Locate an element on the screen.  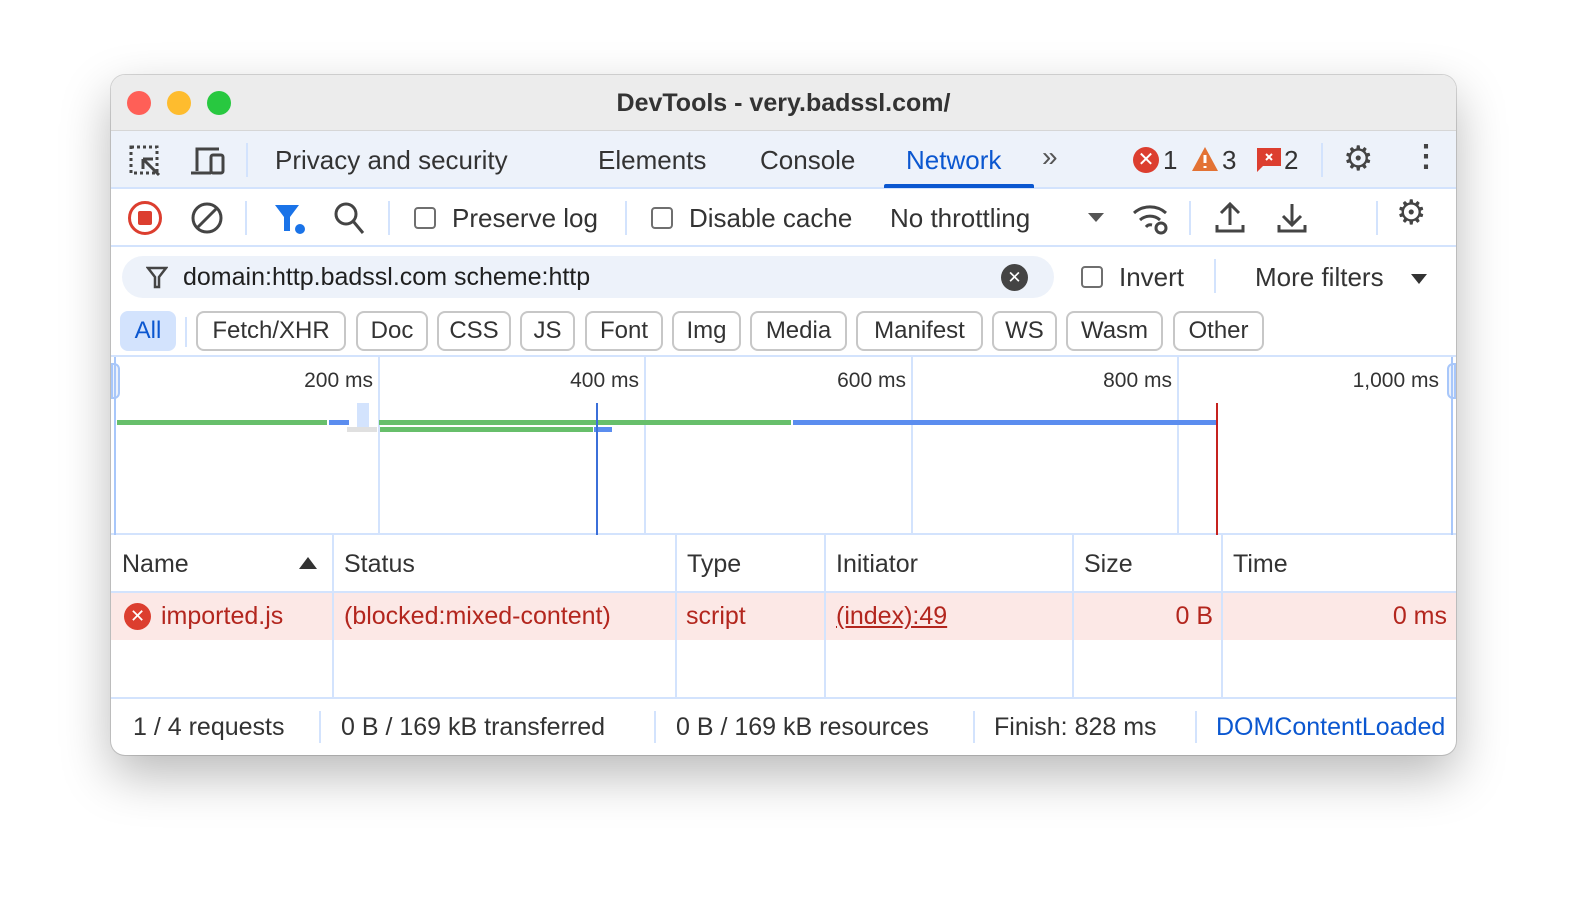
more-options-icon: ⋮ is located at coordinates (1426, 156).